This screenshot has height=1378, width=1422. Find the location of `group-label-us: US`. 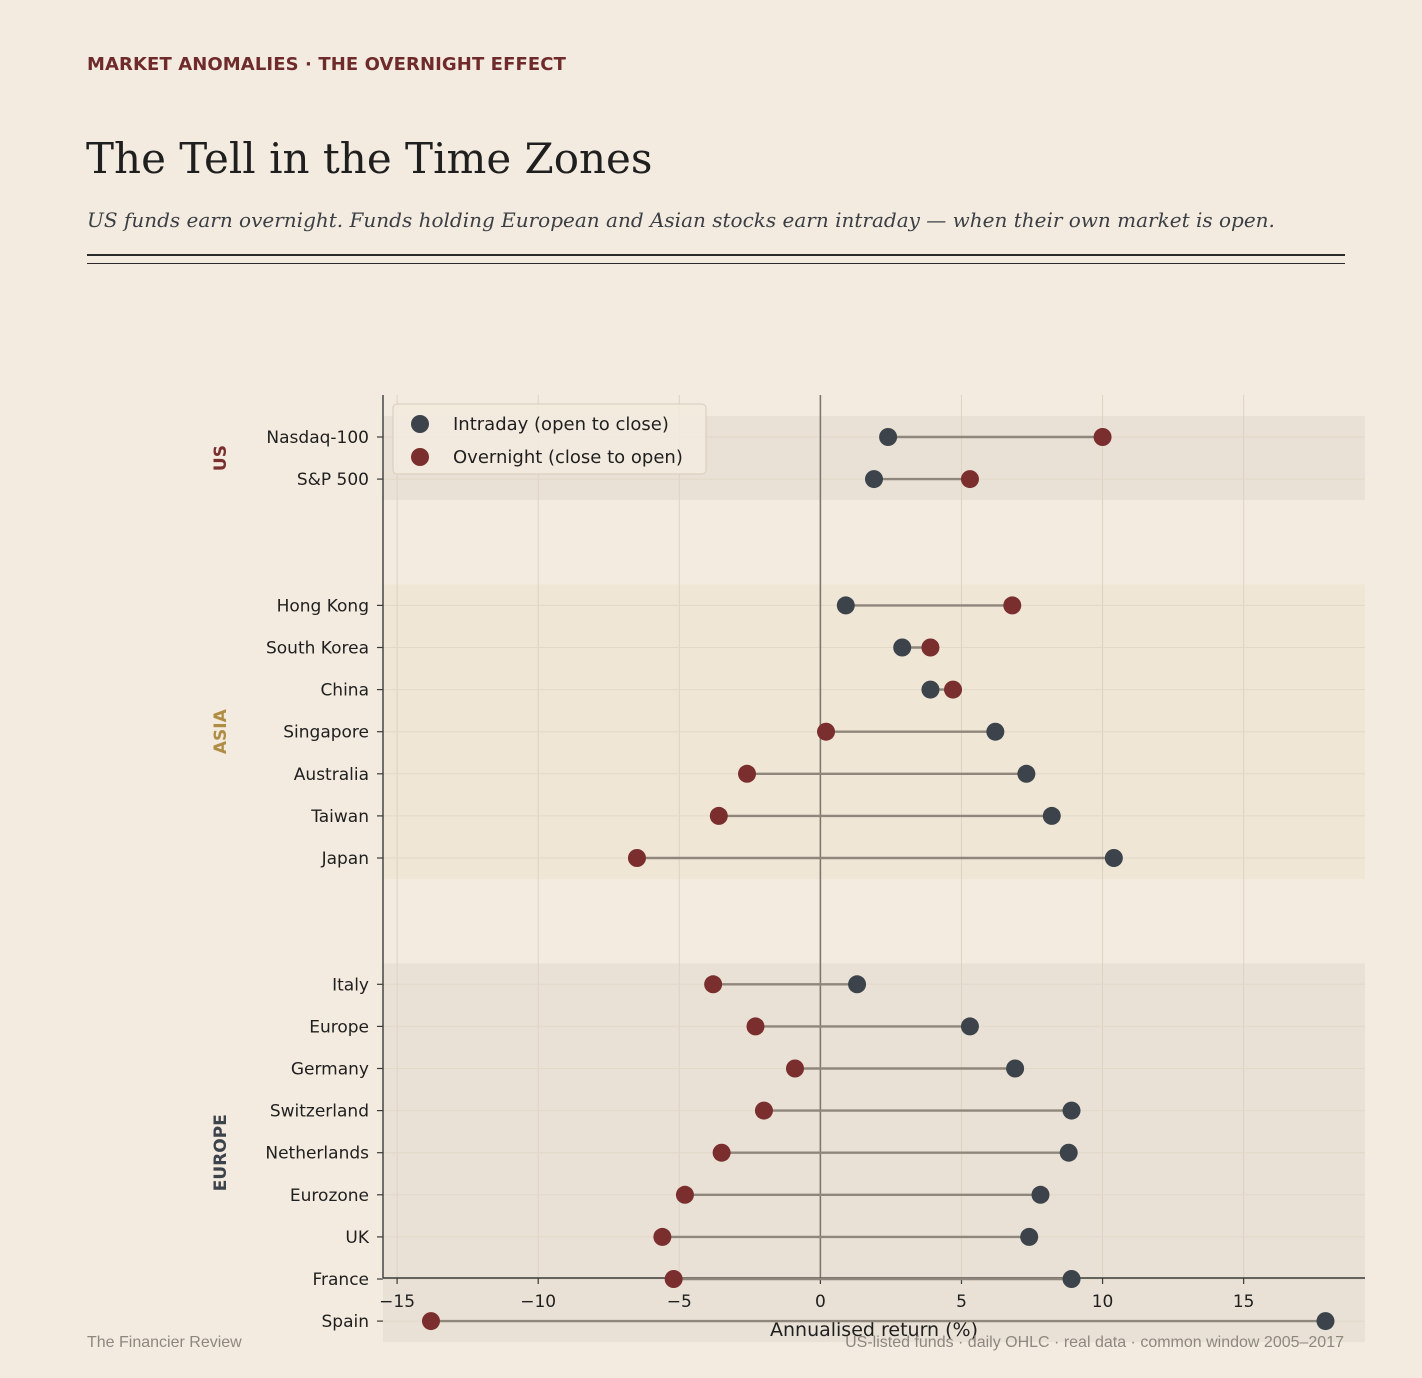

group-label-us: US is located at coordinates (221, 458).